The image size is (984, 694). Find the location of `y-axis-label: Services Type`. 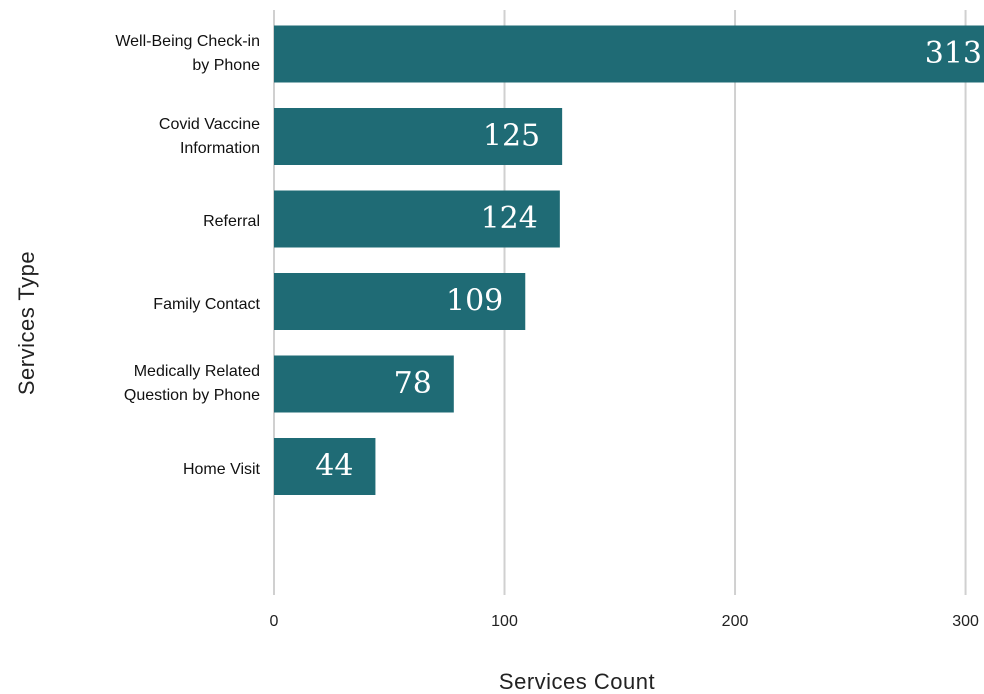

y-axis-label: Services Type is located at coordinates (26, 323).